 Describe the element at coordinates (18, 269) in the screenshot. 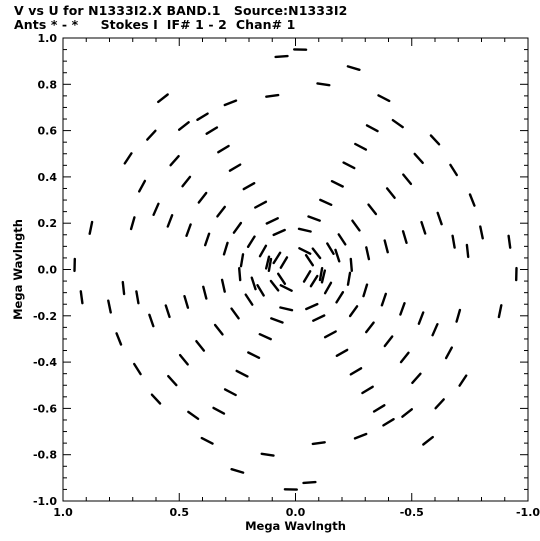

I see `y-axis-label: Mega Wavlngth` at that location.